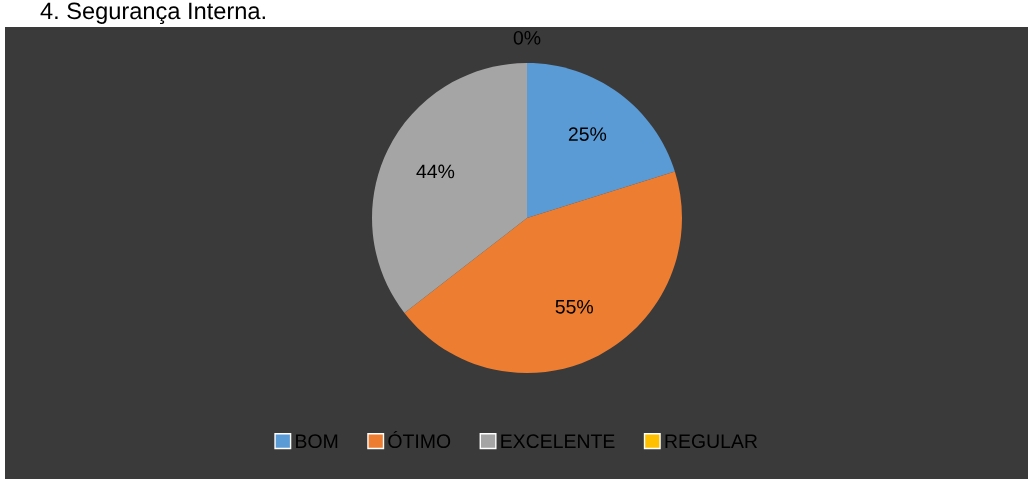  I want to click on data-label: 44%, so click(435, 171).